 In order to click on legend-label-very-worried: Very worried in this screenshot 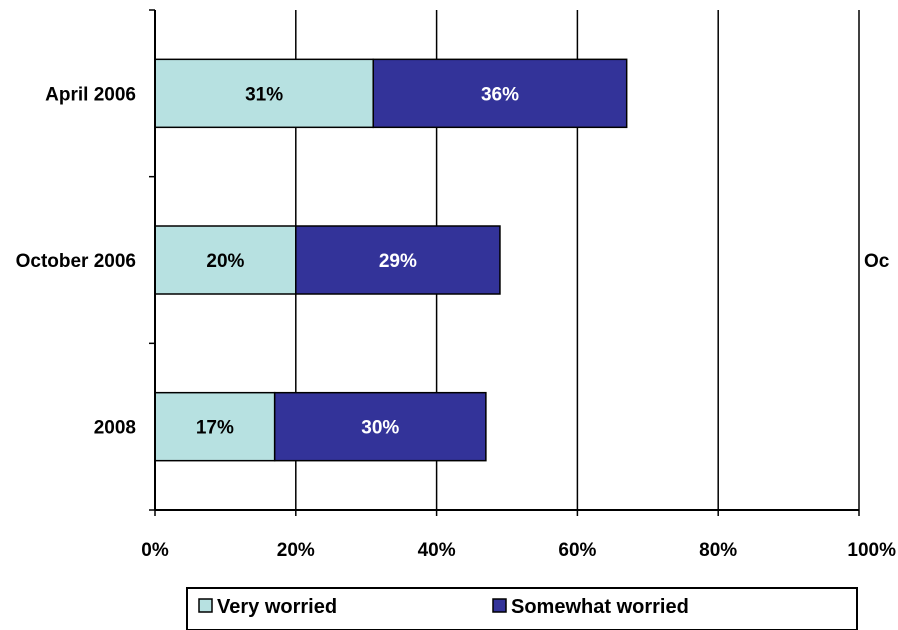, I will do `click(277, 607)`.